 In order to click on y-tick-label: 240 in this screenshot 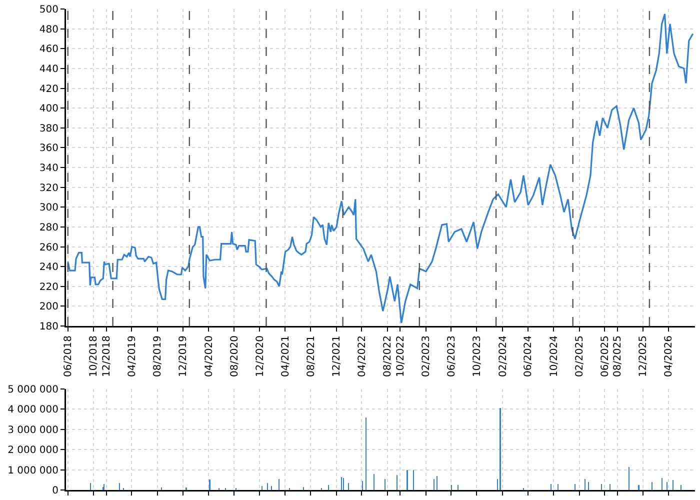, I will do `click(48, 268)`.